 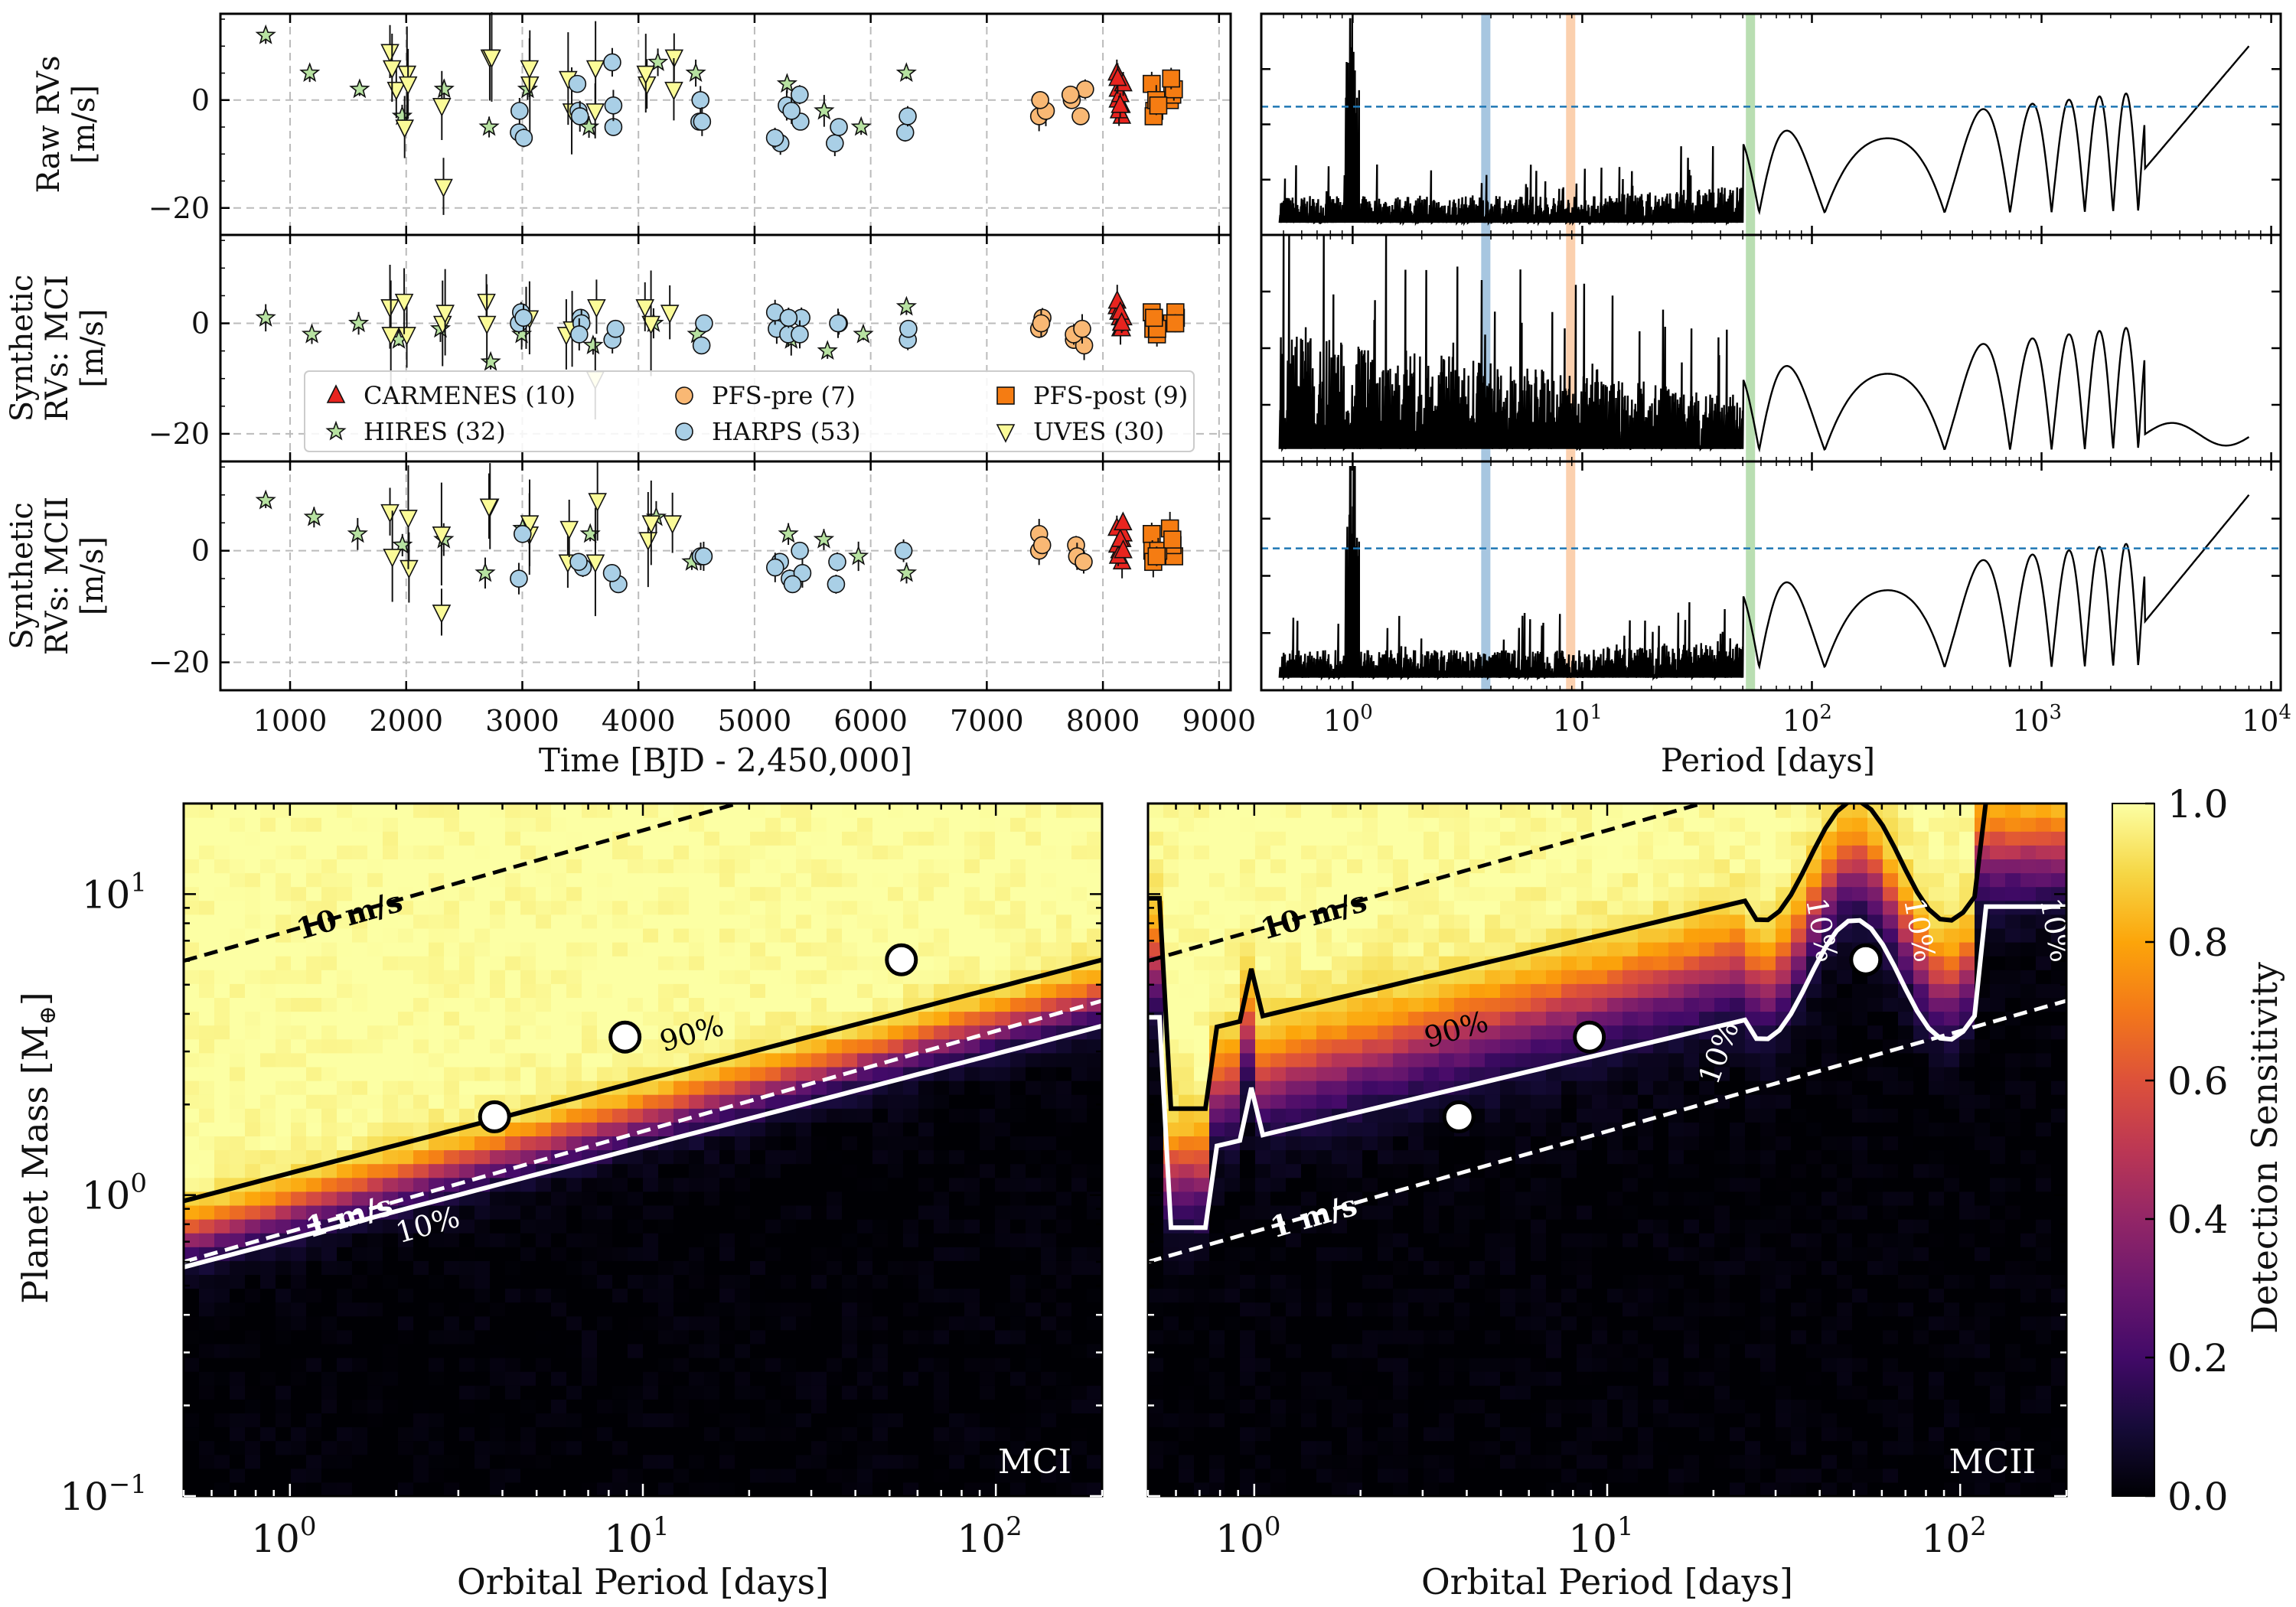 What do you see at coordinates (404, 303) in the screenshot?
I see `rv-point-uves` at bounding box center [404, 303].